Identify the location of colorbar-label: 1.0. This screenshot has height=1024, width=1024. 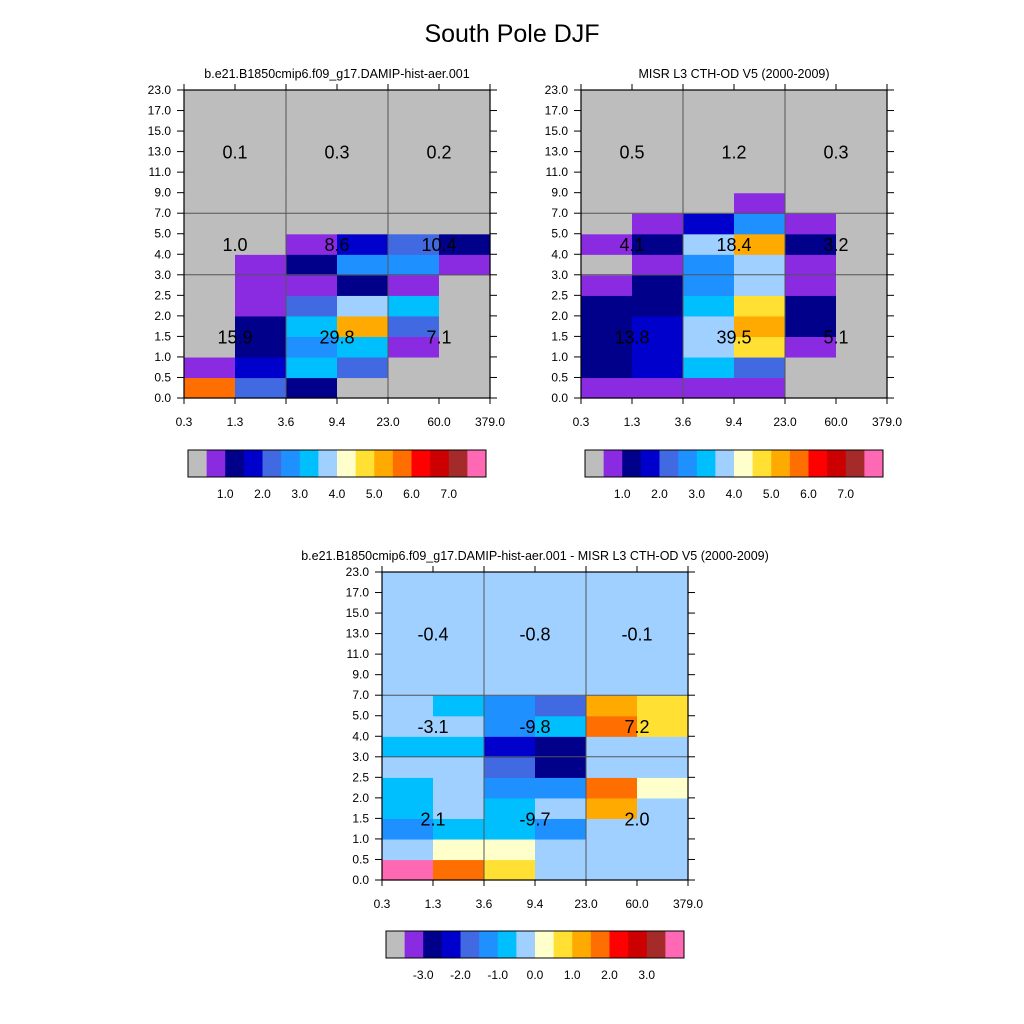
(225, 494).